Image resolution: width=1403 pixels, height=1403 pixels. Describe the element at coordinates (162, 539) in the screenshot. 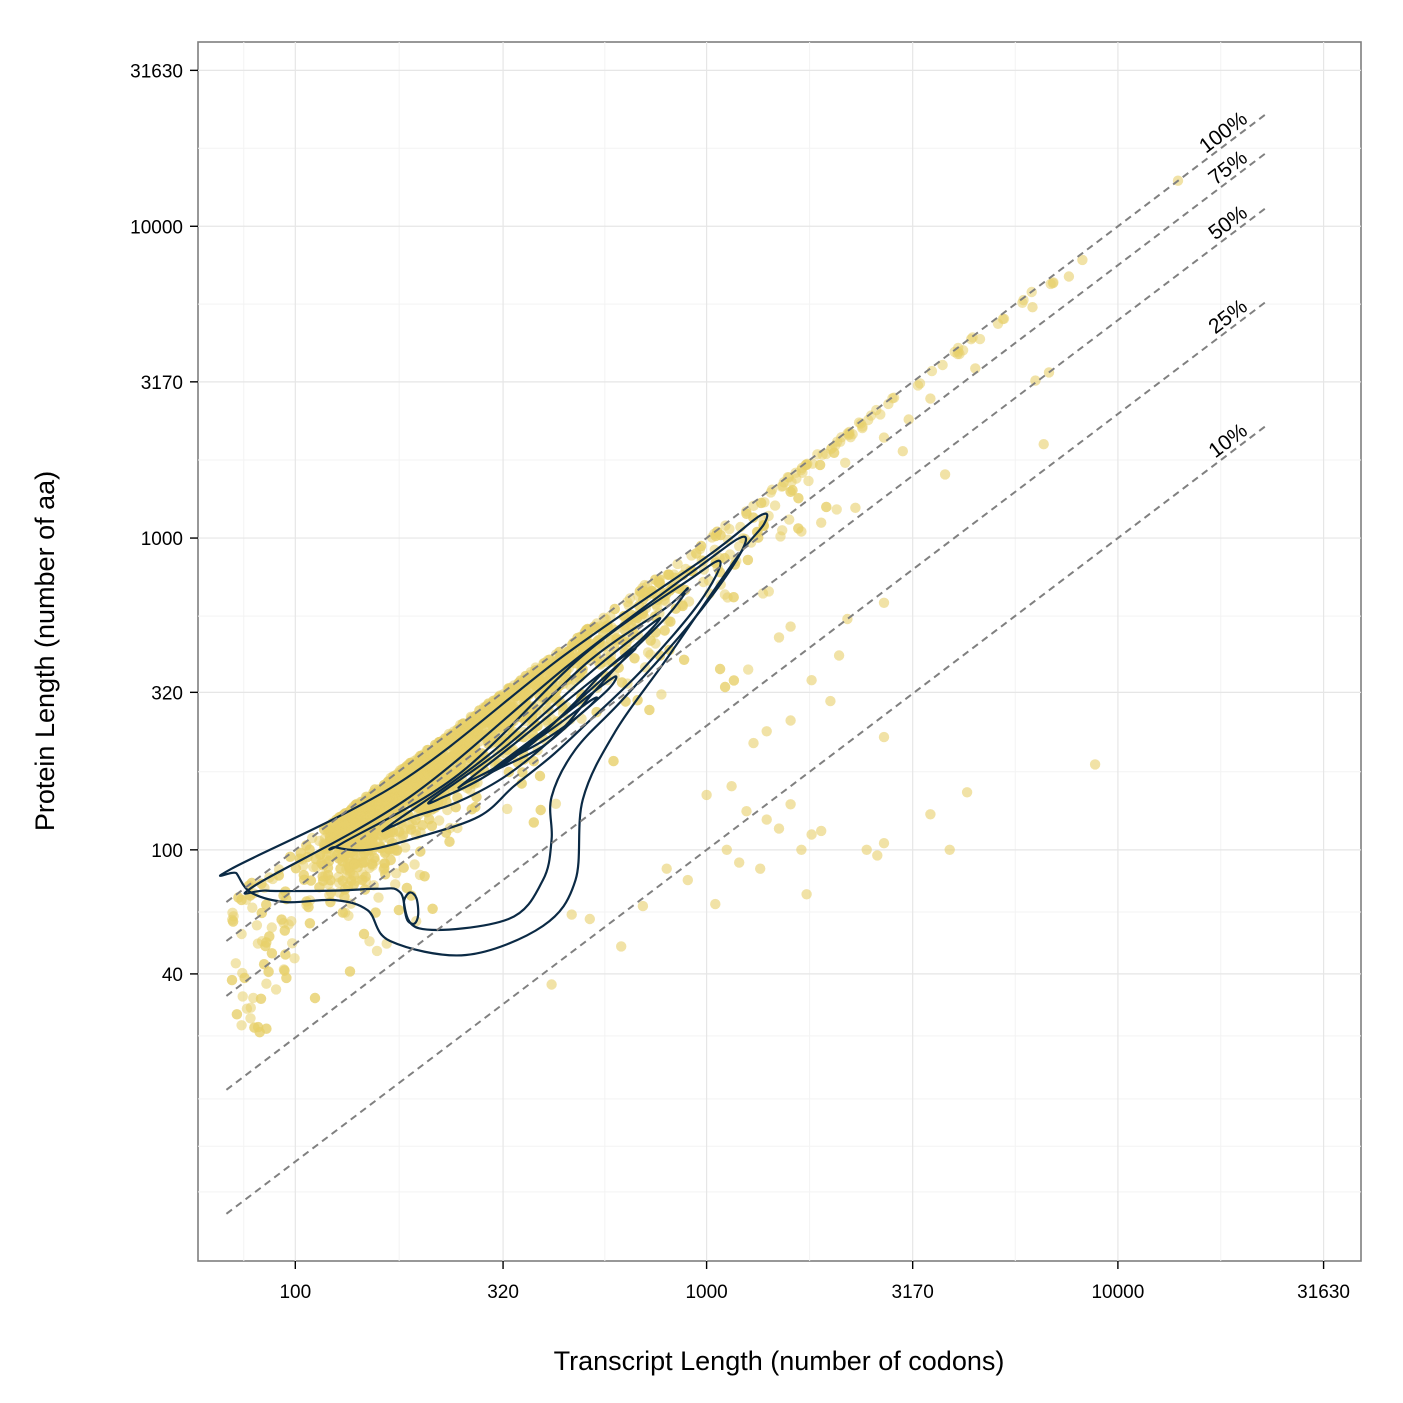

I see `y-tick-label: 1000` at that location.